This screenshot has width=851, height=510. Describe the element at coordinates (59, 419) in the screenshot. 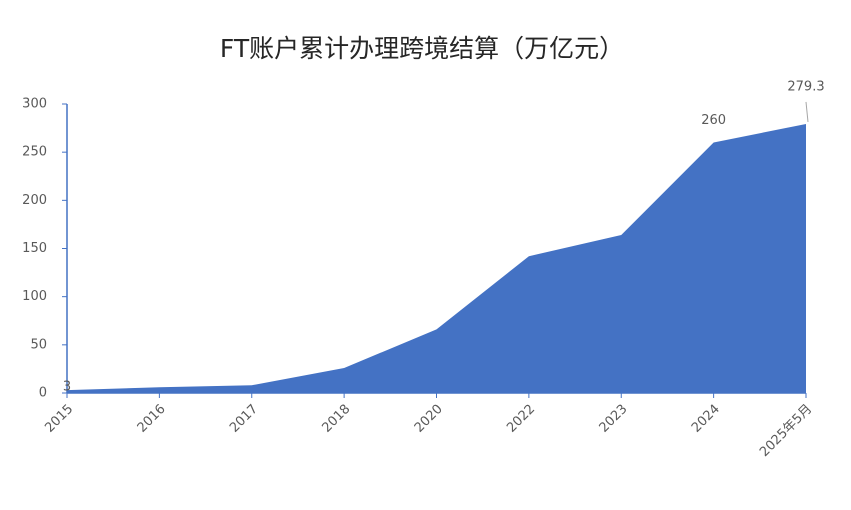

I see `x-tick-label: 2015` at that location.